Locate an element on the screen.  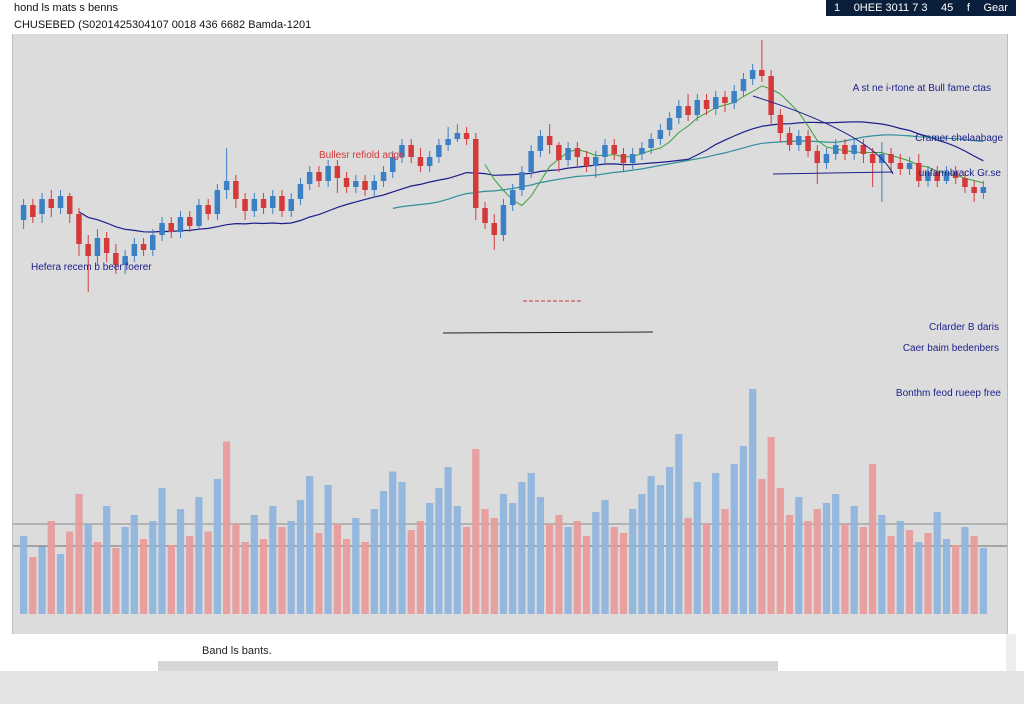
toolbar-item: 1 is located at coordinates (837, 8).